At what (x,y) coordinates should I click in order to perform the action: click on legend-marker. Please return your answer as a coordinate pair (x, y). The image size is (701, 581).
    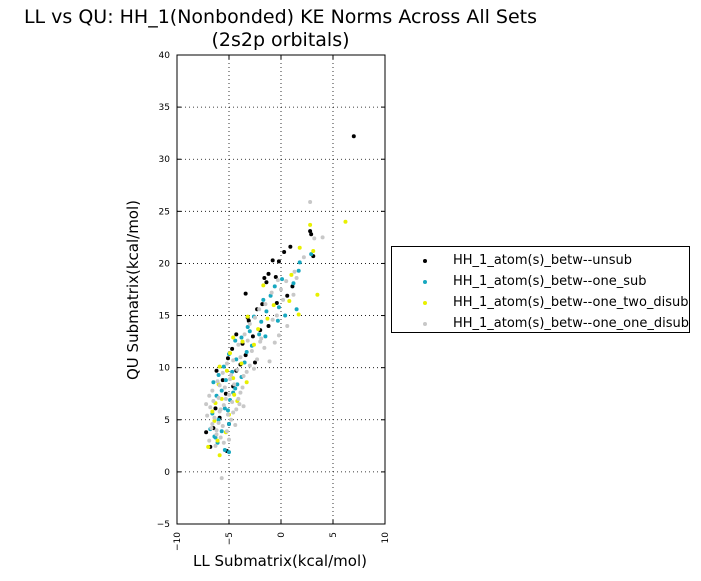
    Looking at the image, I should click on (425, 260).